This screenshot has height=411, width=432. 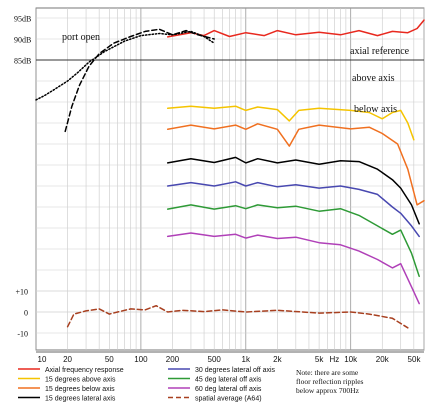 I want to click on series-spatial-average-a64, so click(x=237, y=316).